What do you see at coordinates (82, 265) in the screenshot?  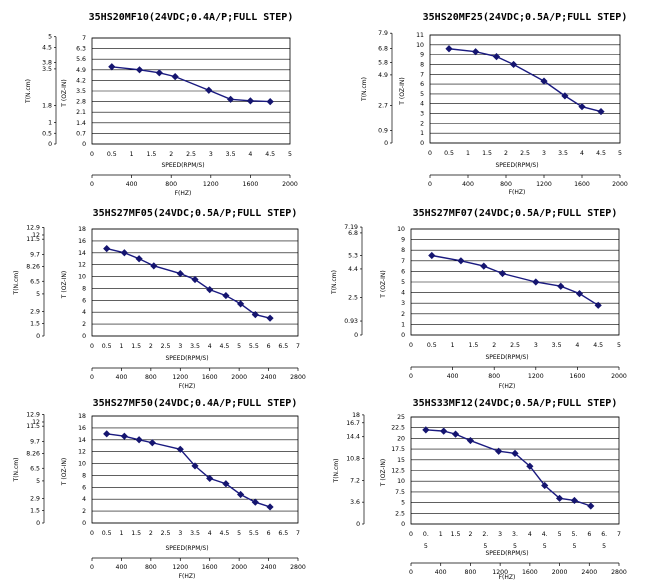 I see `y-tick-label: 12` at bounding box center [82, 265].